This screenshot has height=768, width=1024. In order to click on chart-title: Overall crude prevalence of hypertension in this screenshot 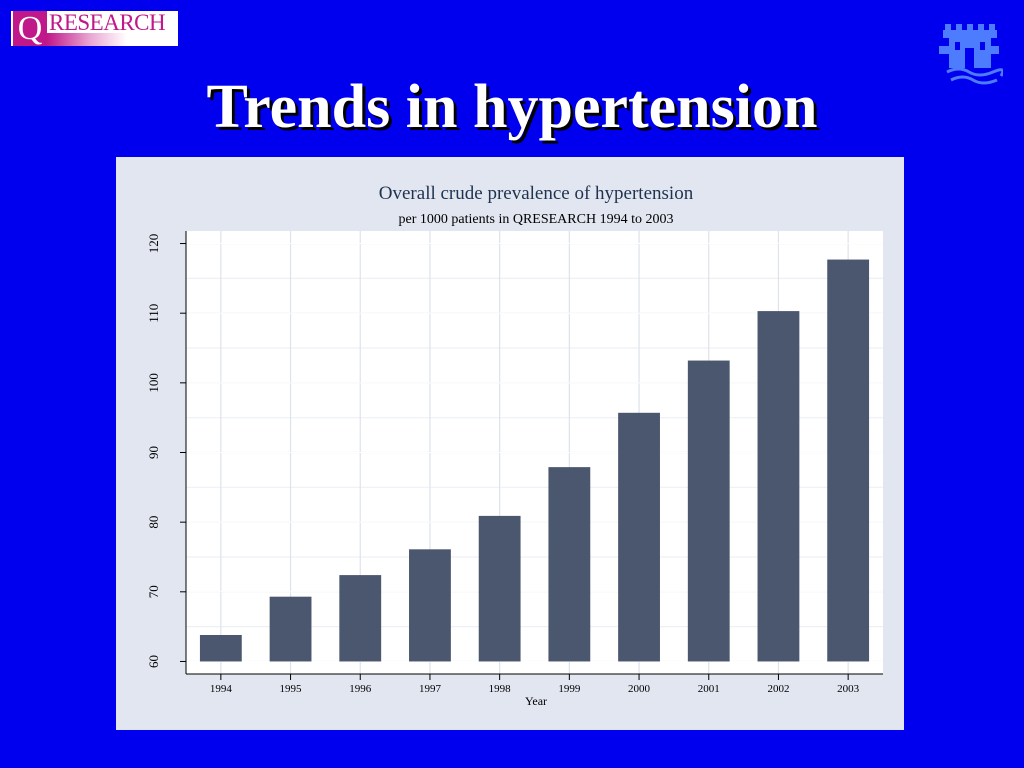, I will do `click(536, 193)`.